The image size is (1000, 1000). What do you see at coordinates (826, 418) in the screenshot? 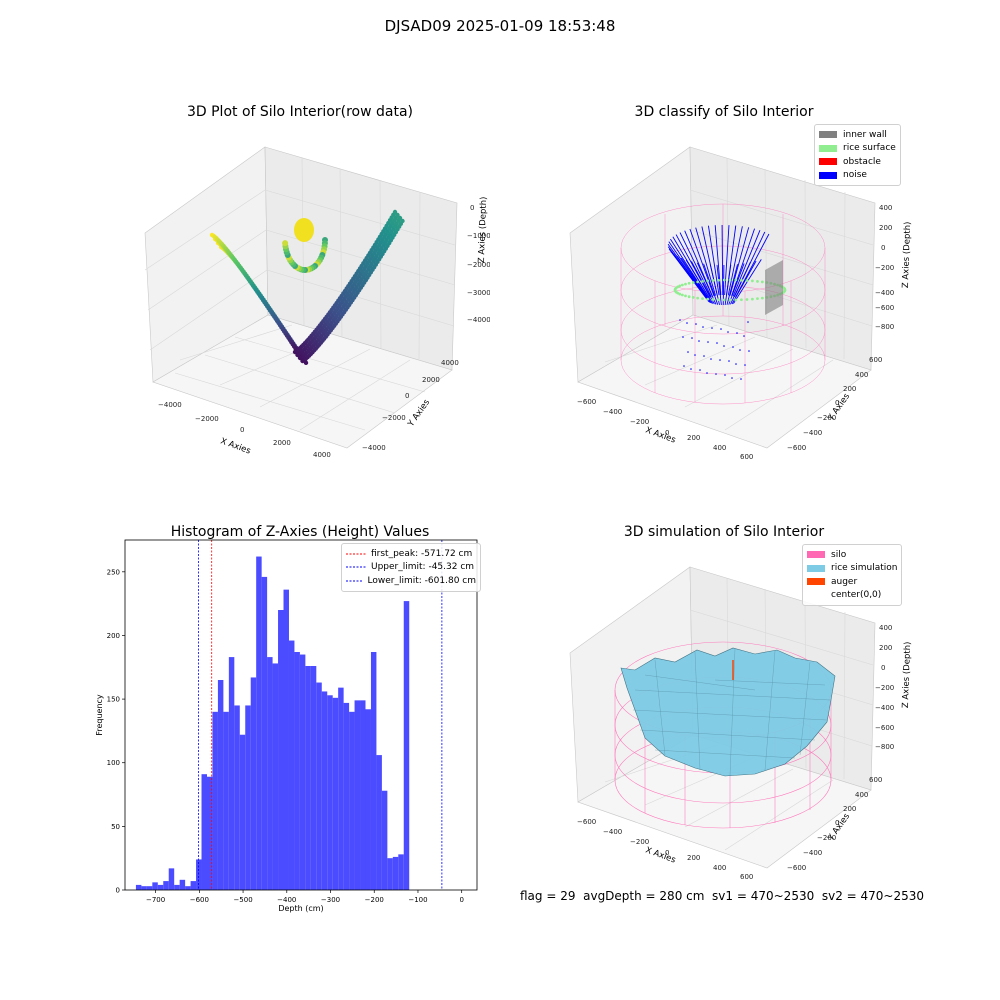
I see `plot2-y-tick: −200` at bounding box center [826, 418].